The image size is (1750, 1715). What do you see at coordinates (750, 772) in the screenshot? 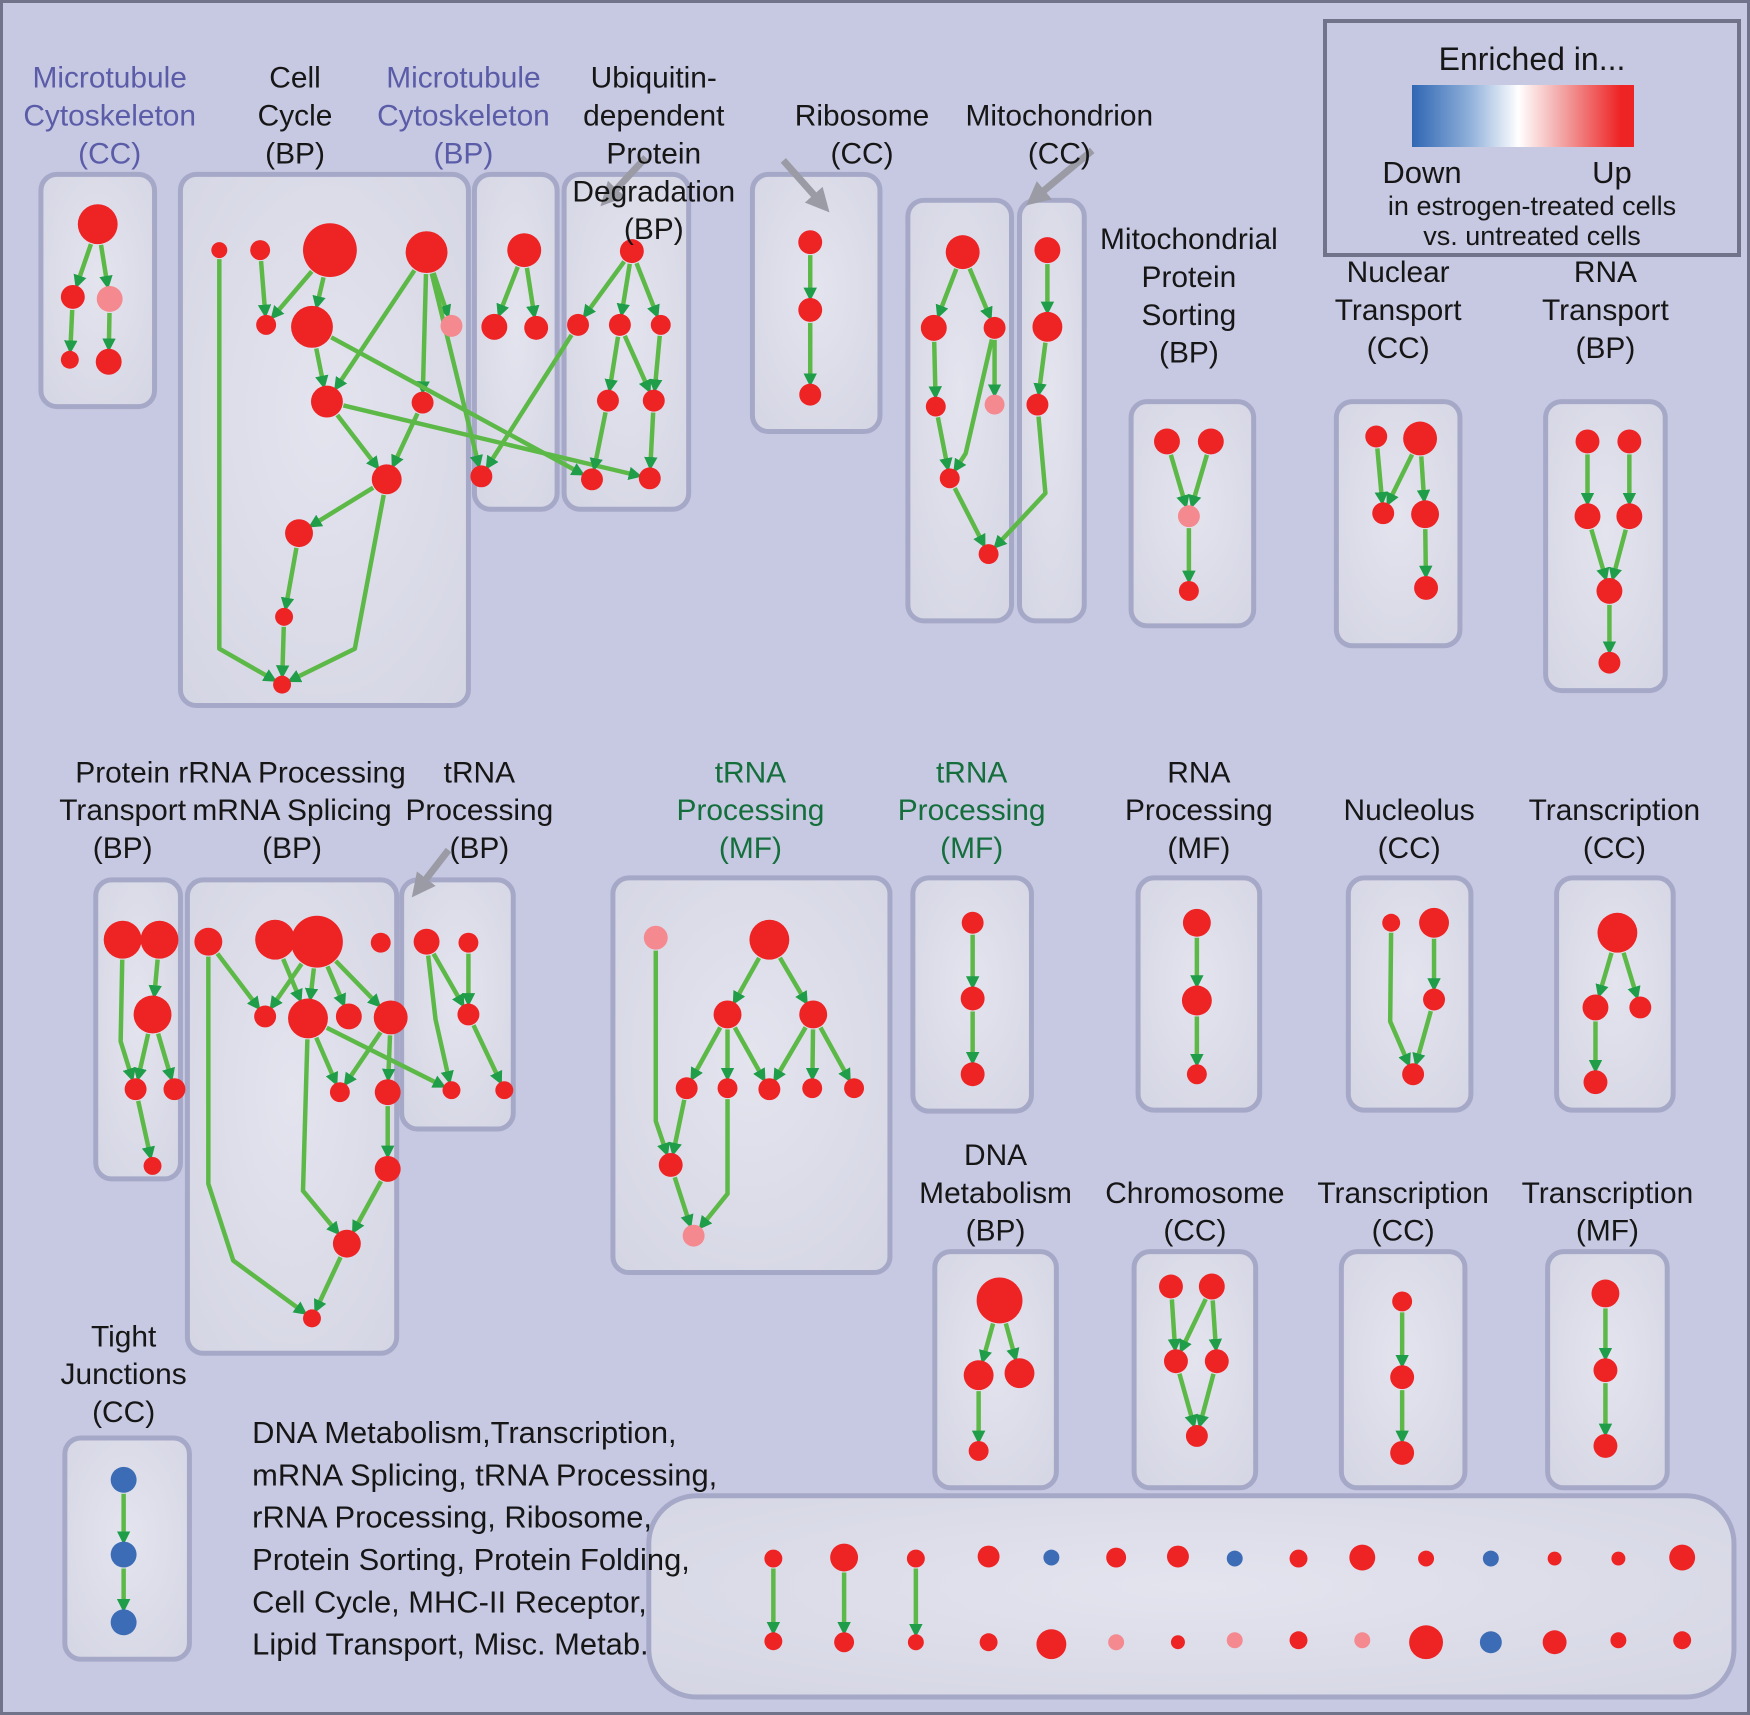
I see `cluster-label: tRNA` at bounding box center [750, 772].